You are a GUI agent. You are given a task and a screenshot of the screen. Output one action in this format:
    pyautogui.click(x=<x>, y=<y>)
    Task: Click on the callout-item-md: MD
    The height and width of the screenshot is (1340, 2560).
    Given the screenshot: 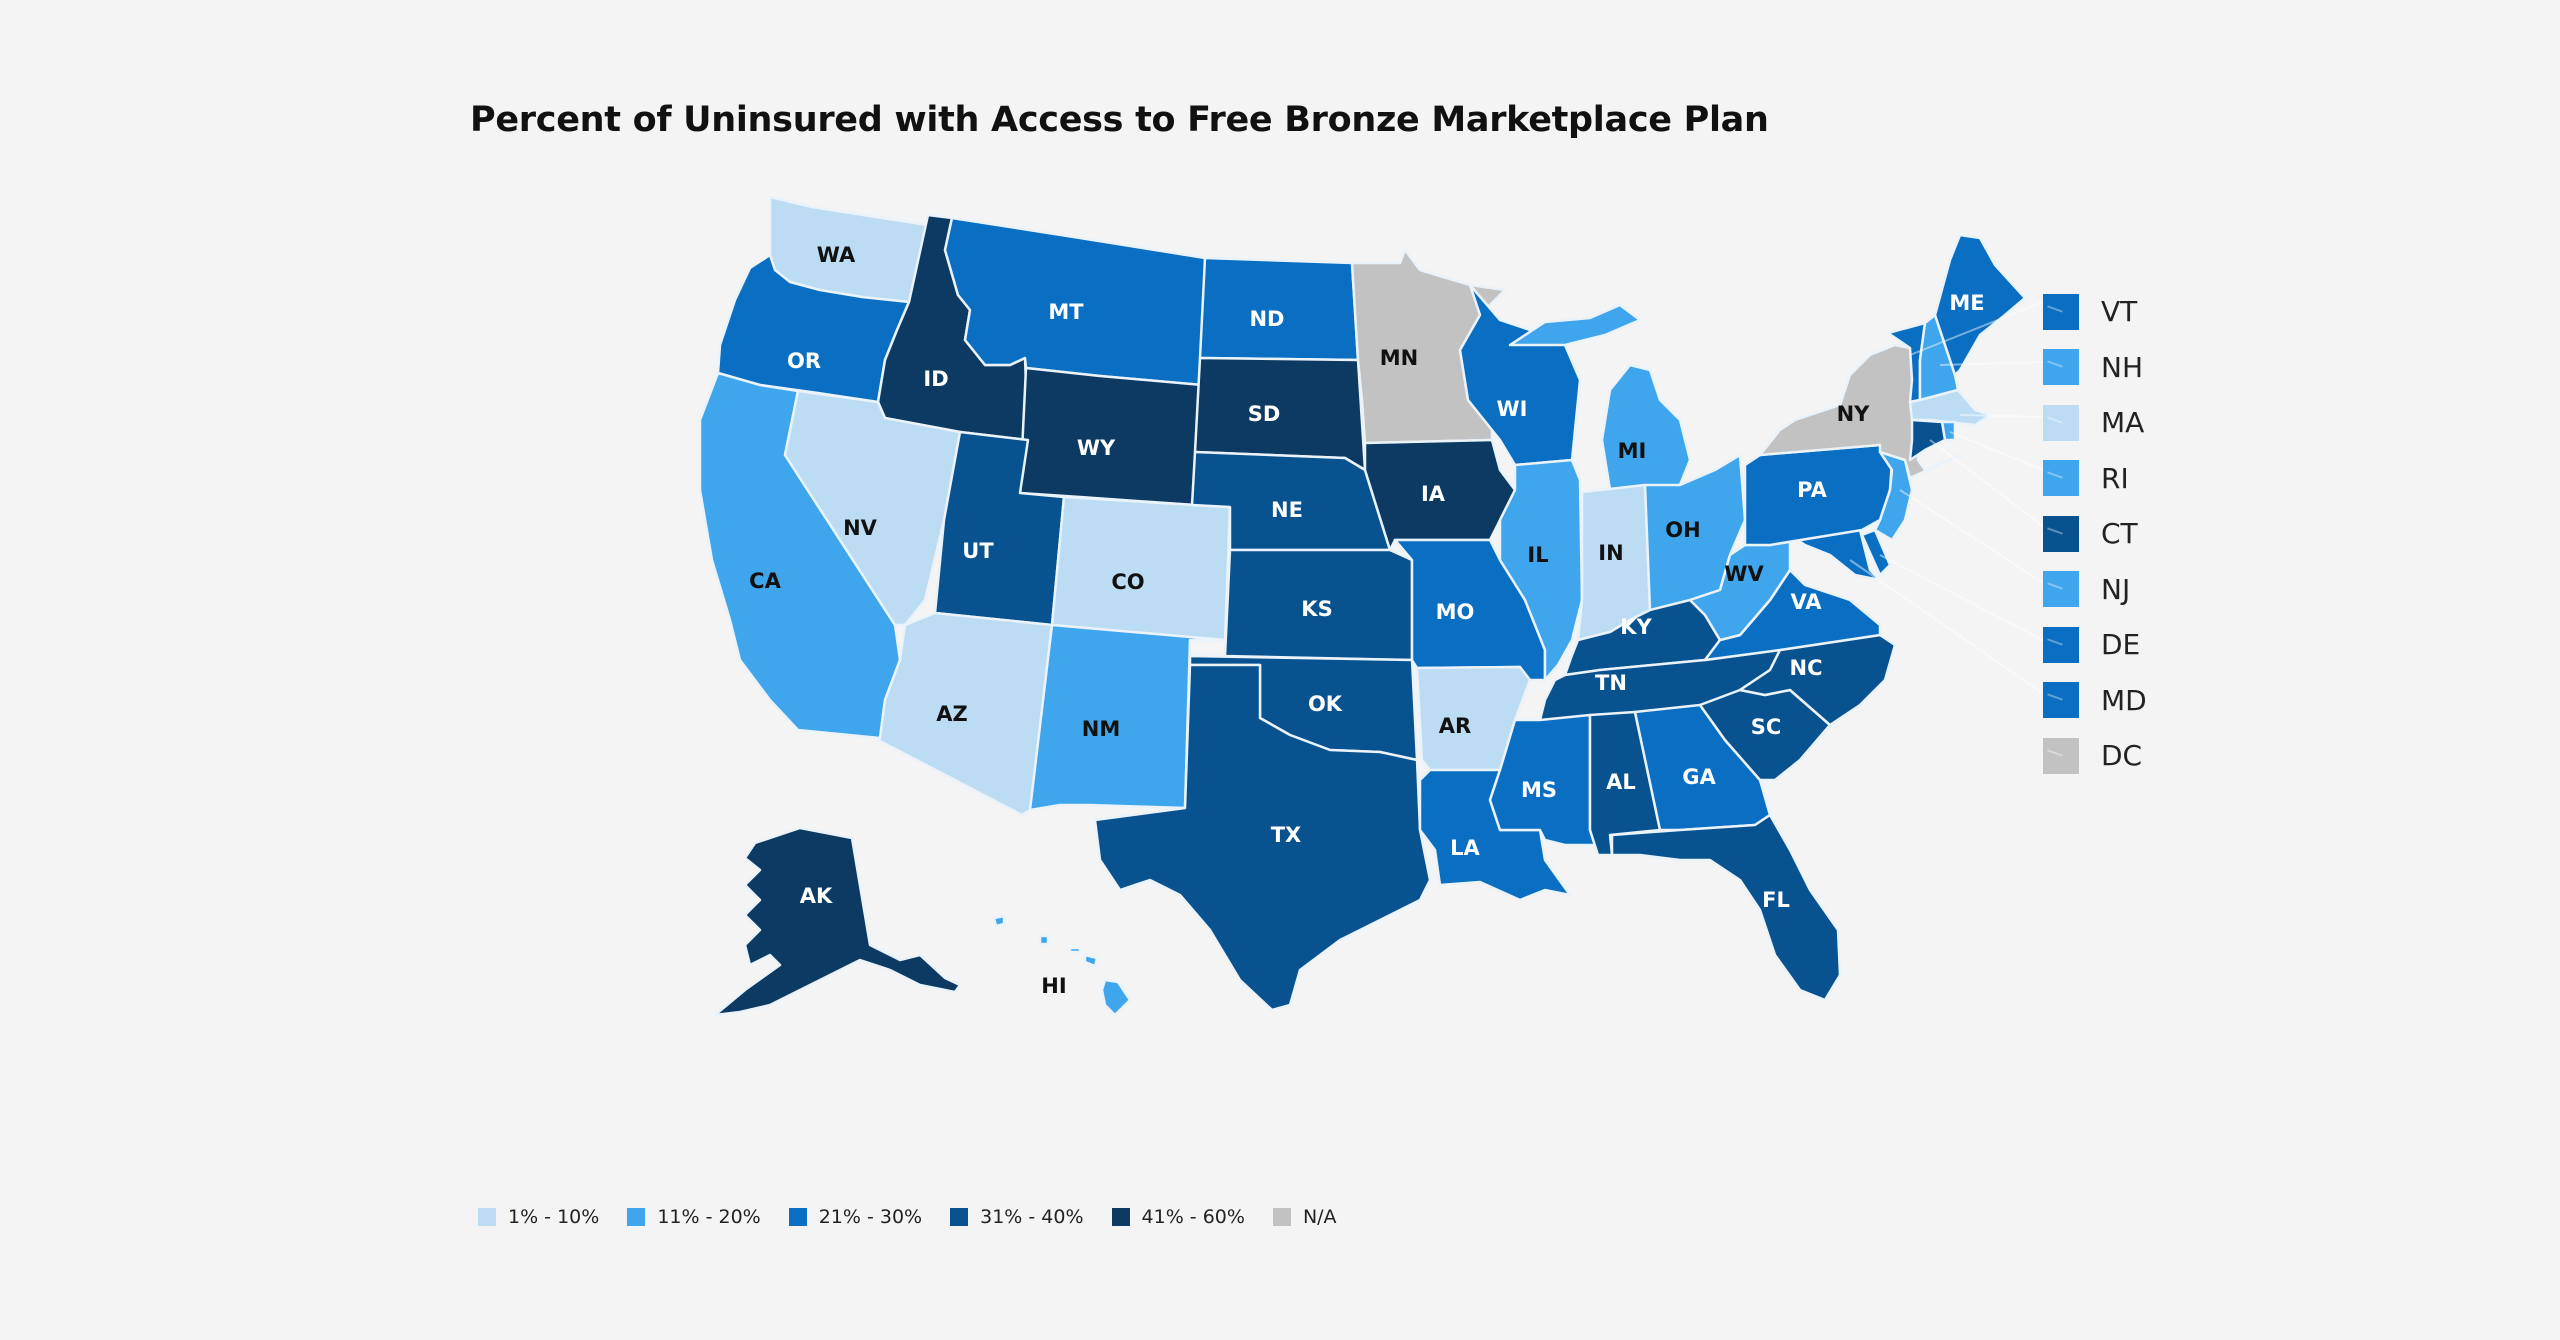 What is the action you would take?
    pyautogui.click(x=2095, y=701)
    